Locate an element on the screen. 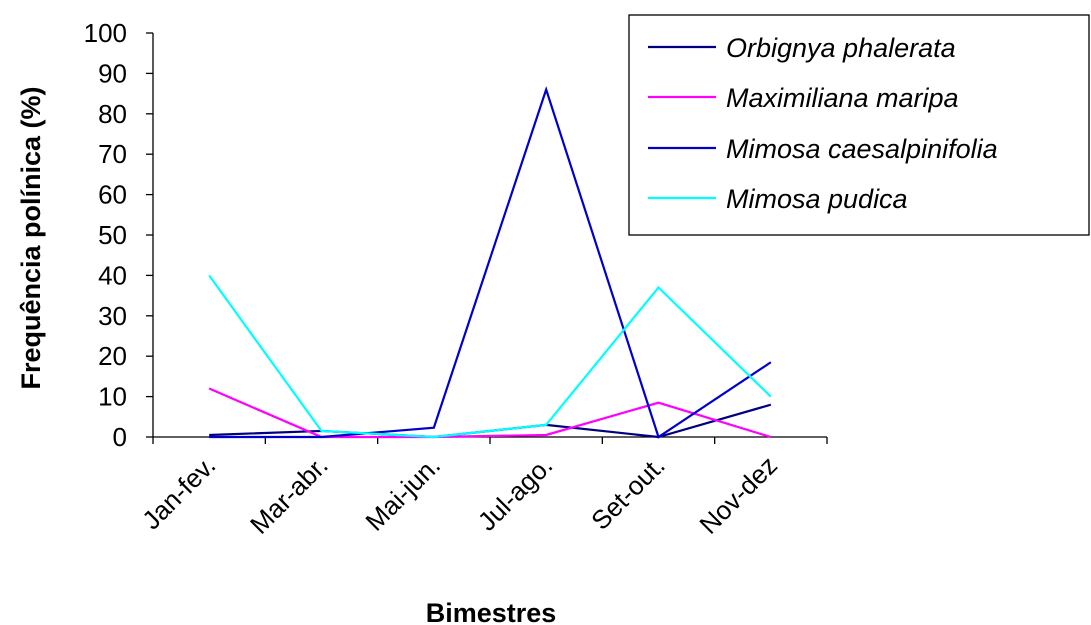  legend-label: Orbignya phalerata is located at coordinates (841, 48).